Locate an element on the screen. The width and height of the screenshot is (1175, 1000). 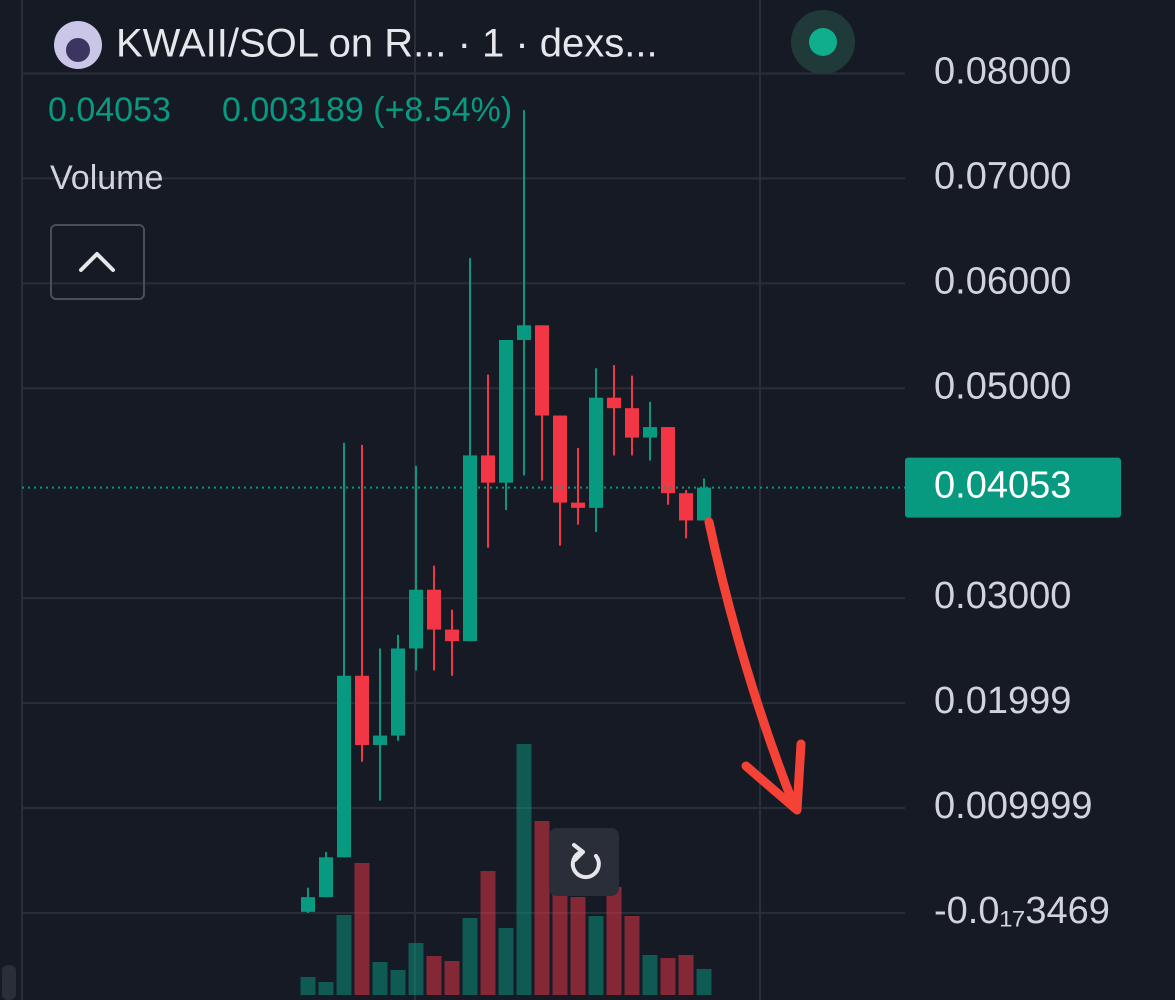
reset-icon-arrow is located at coordinates (578, 852).